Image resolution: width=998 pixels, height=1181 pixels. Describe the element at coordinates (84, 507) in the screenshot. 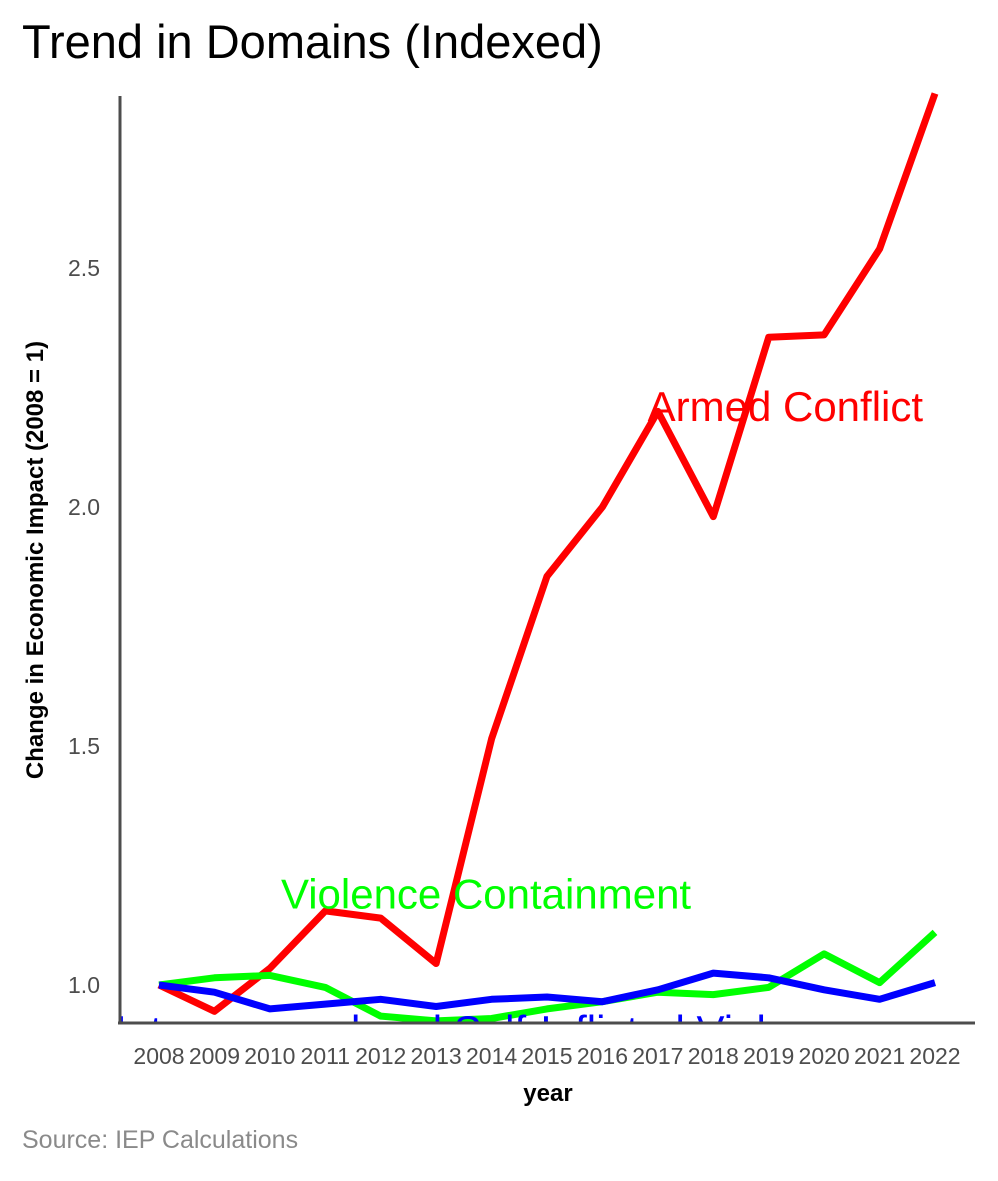

I see `y-tick-label: 2.0` at that location.